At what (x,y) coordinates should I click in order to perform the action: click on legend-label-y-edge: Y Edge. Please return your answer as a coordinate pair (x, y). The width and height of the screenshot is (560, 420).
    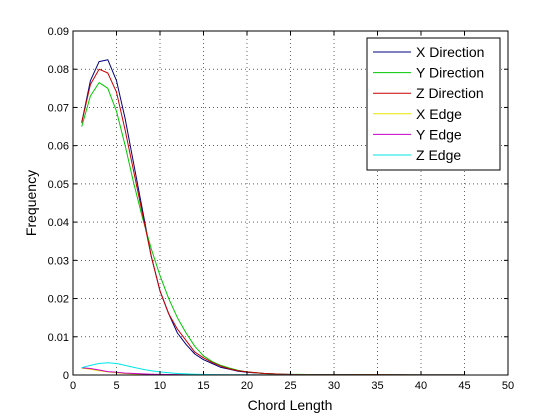
    Looking at the image, I should click on (439, 134).